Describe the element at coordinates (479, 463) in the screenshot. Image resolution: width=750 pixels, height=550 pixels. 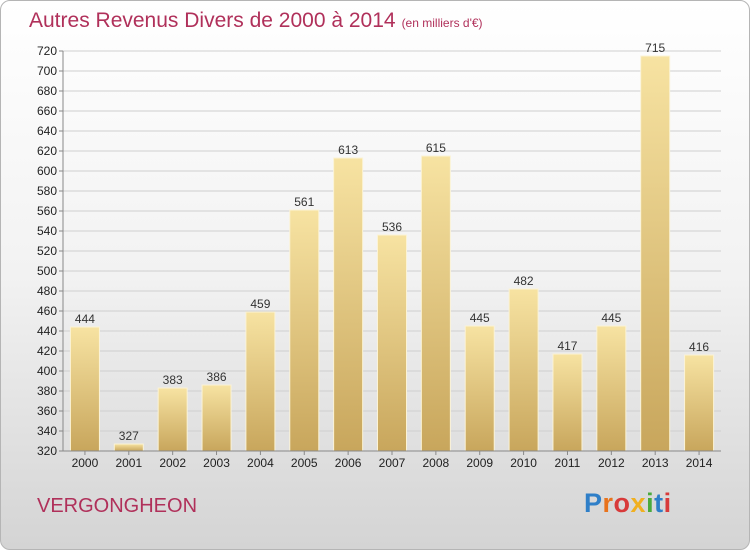
I see `x-tick-label: 2009` at that location.